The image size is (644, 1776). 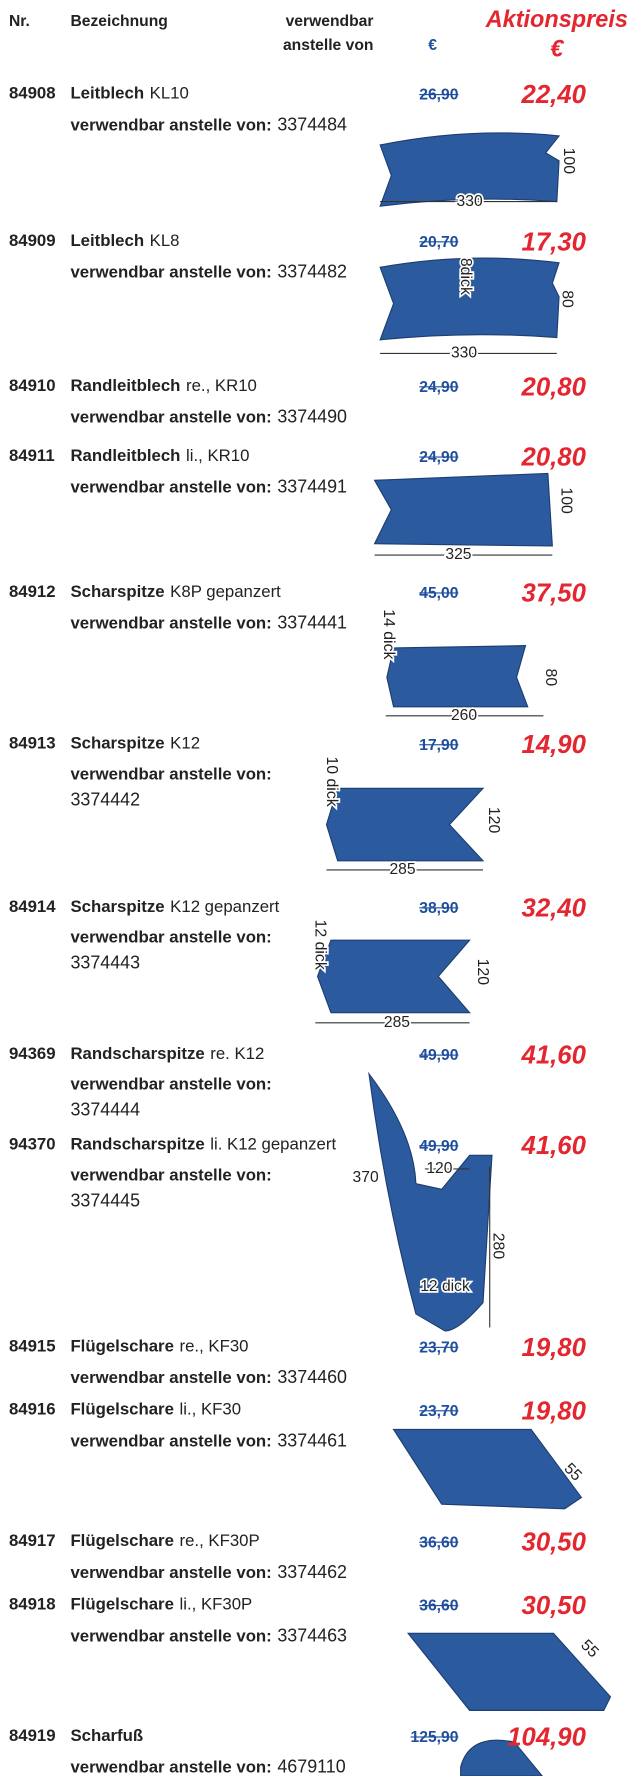 I want to click on item-name: Leitblech KL8, so click(x=124, y=240).